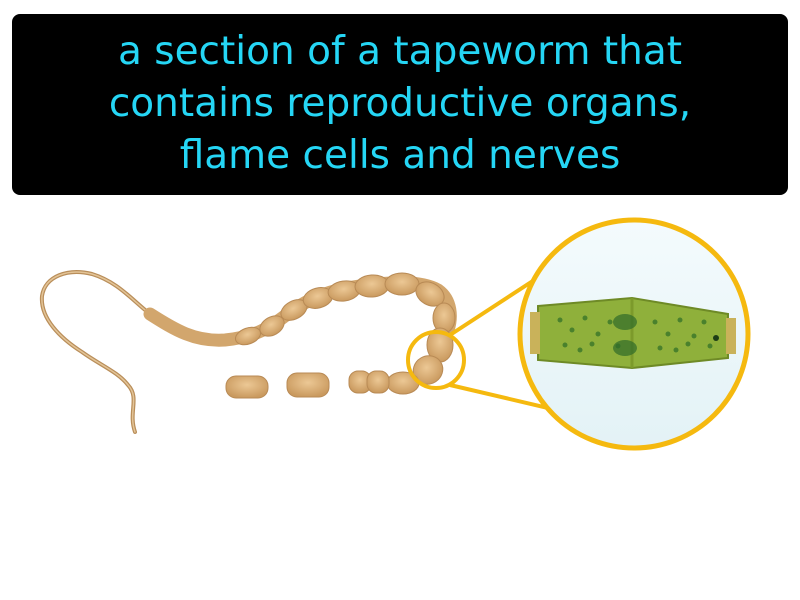 This screenshot has width=800, height=600. I want to click on caption-line-3: flame cells and nerves, so click(400, 155).